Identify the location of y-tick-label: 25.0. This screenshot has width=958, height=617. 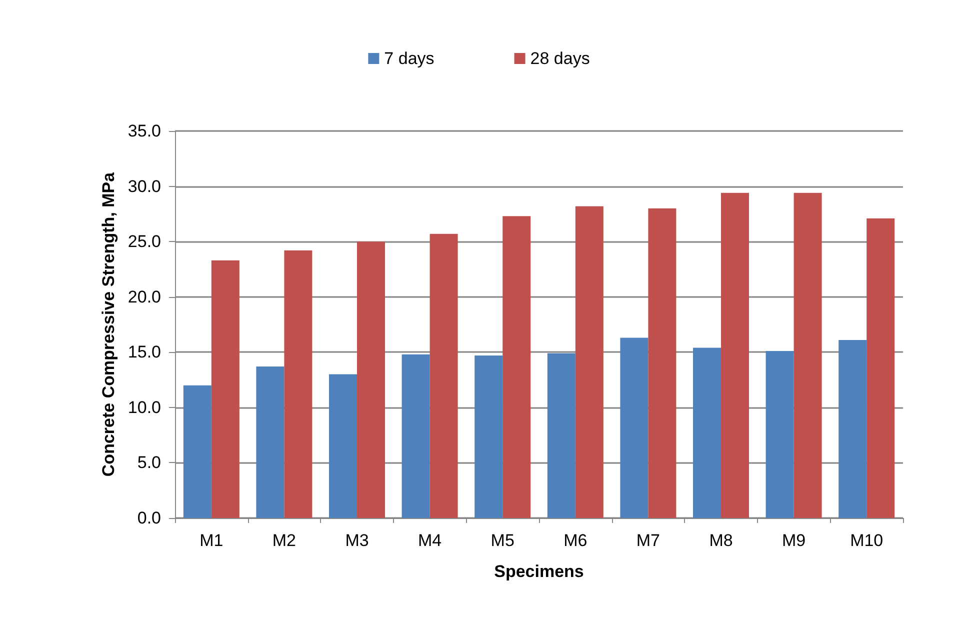
(144, 242).